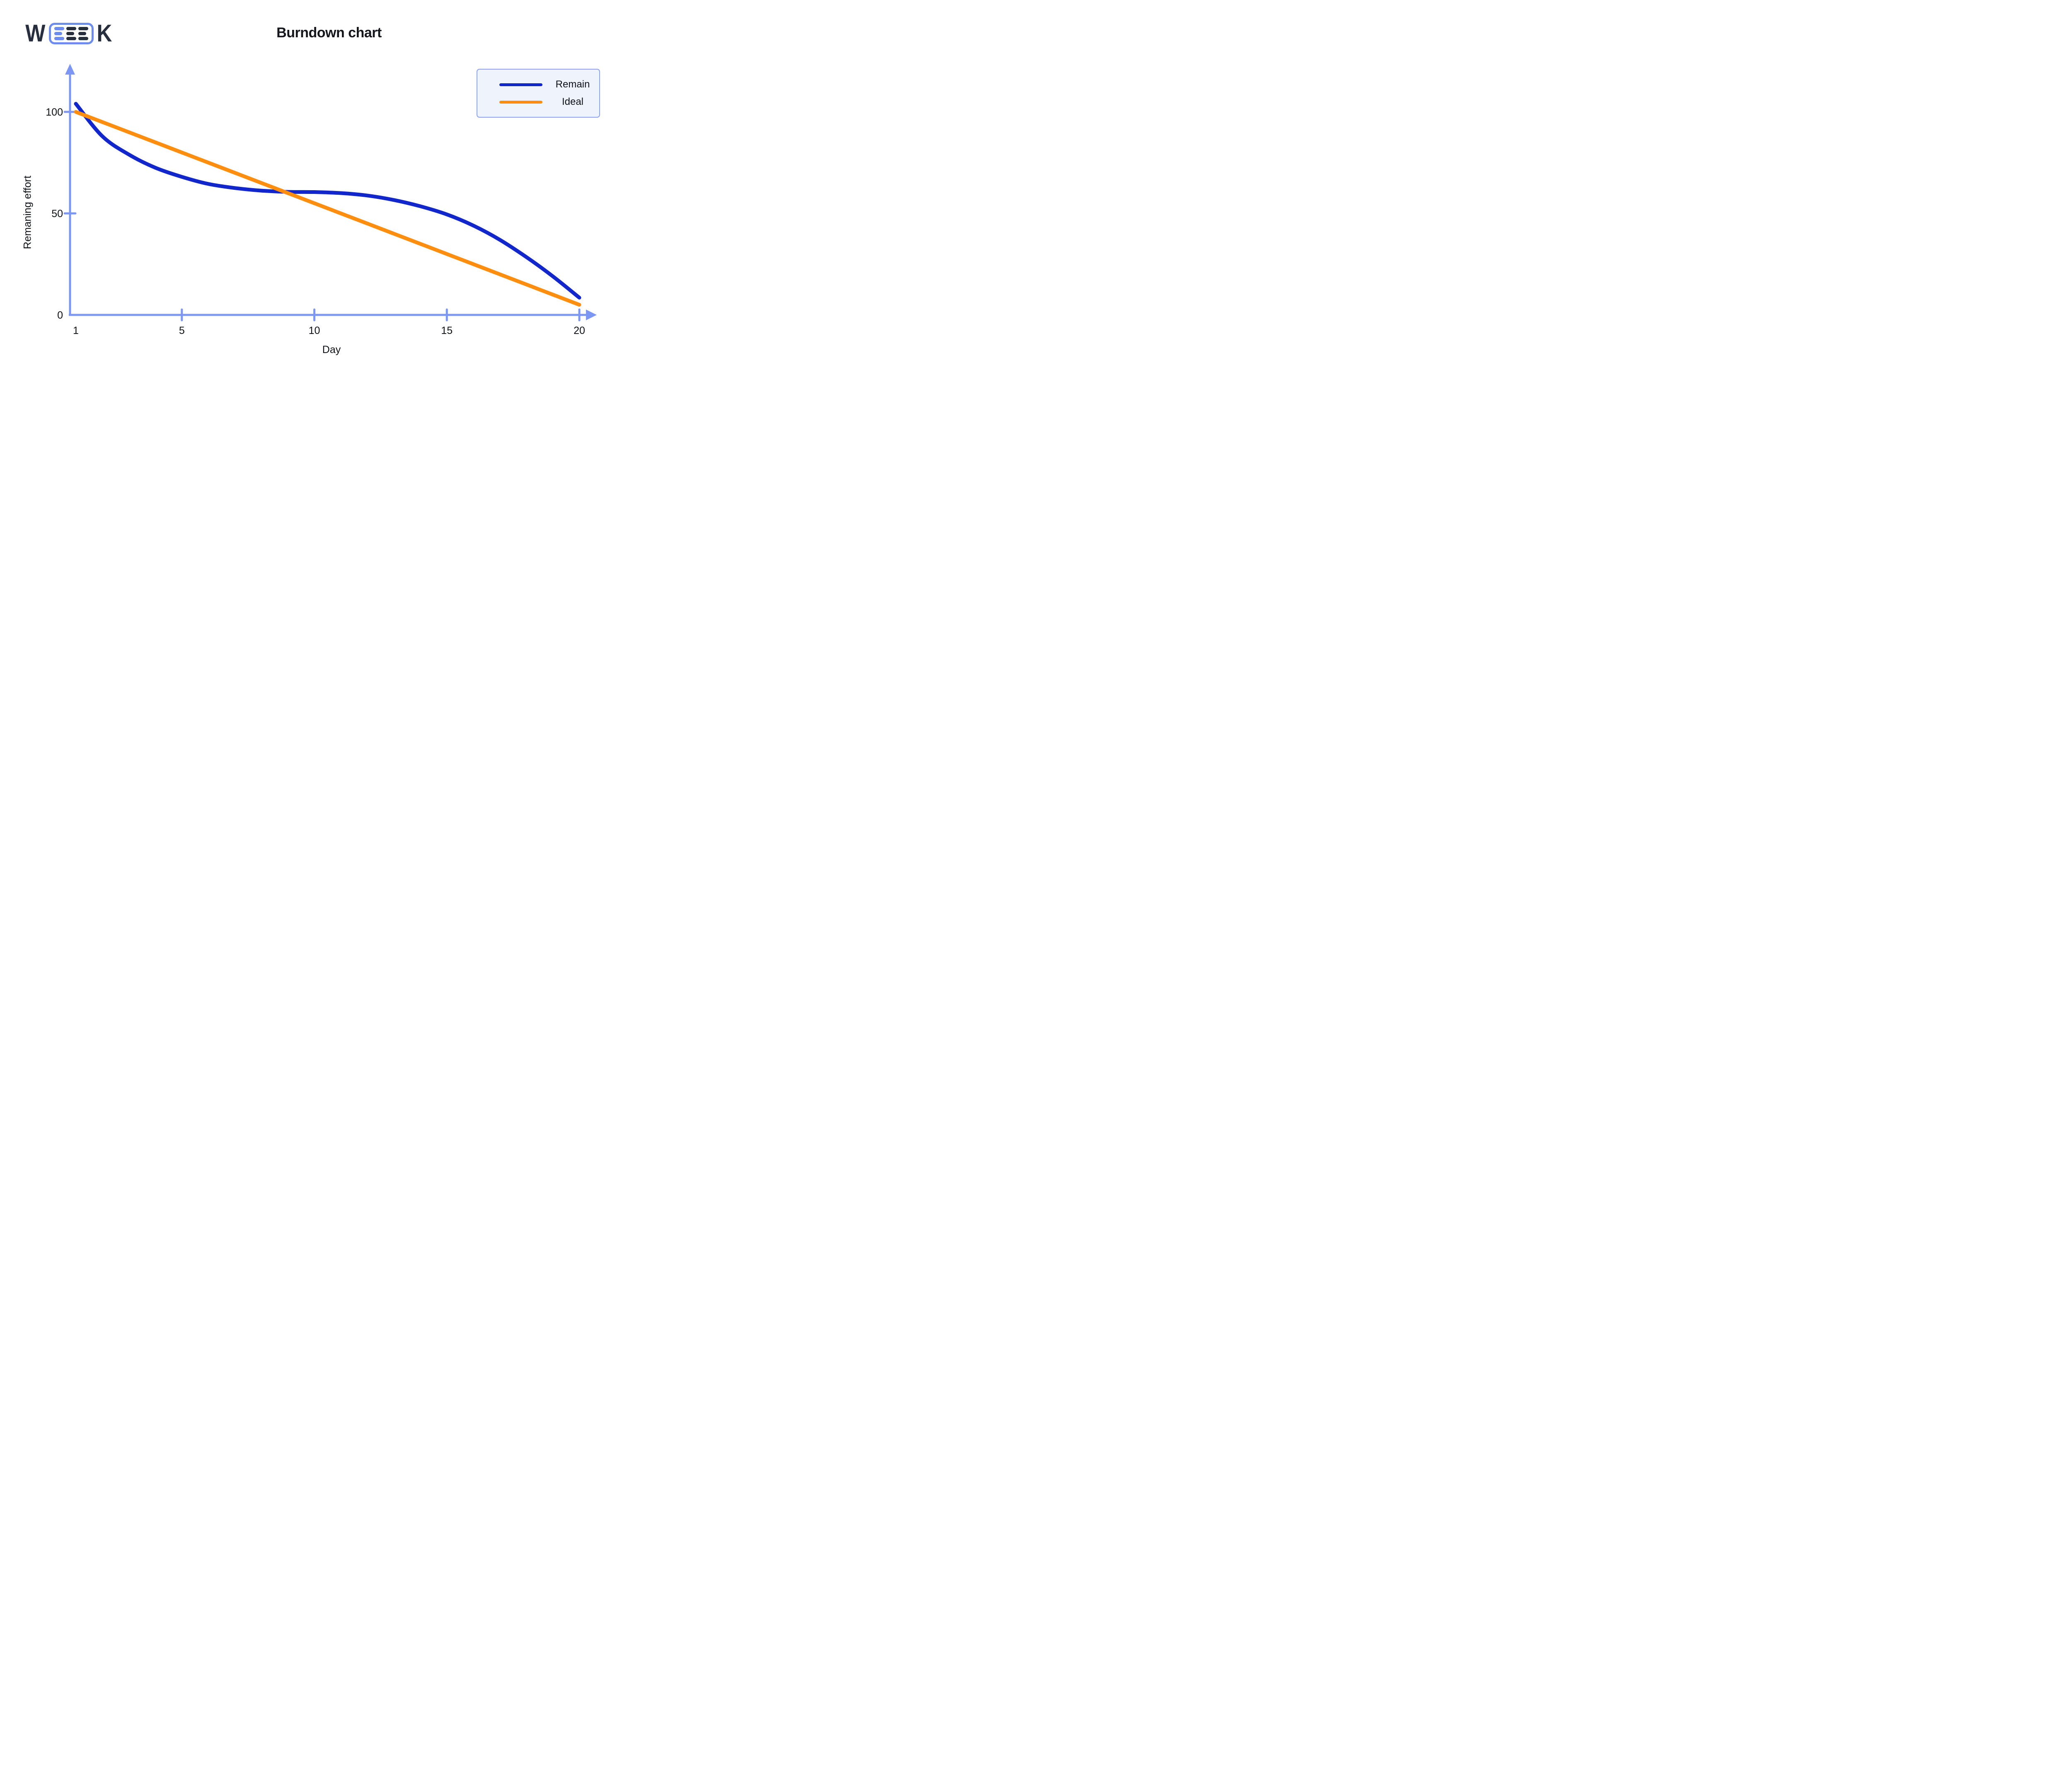 This screenshot has height=1790, width=2072. What do you see at coordinates (447, 330) in the screenshot?
I see `x-tick-label: 15` at bounding box center [447, 330].